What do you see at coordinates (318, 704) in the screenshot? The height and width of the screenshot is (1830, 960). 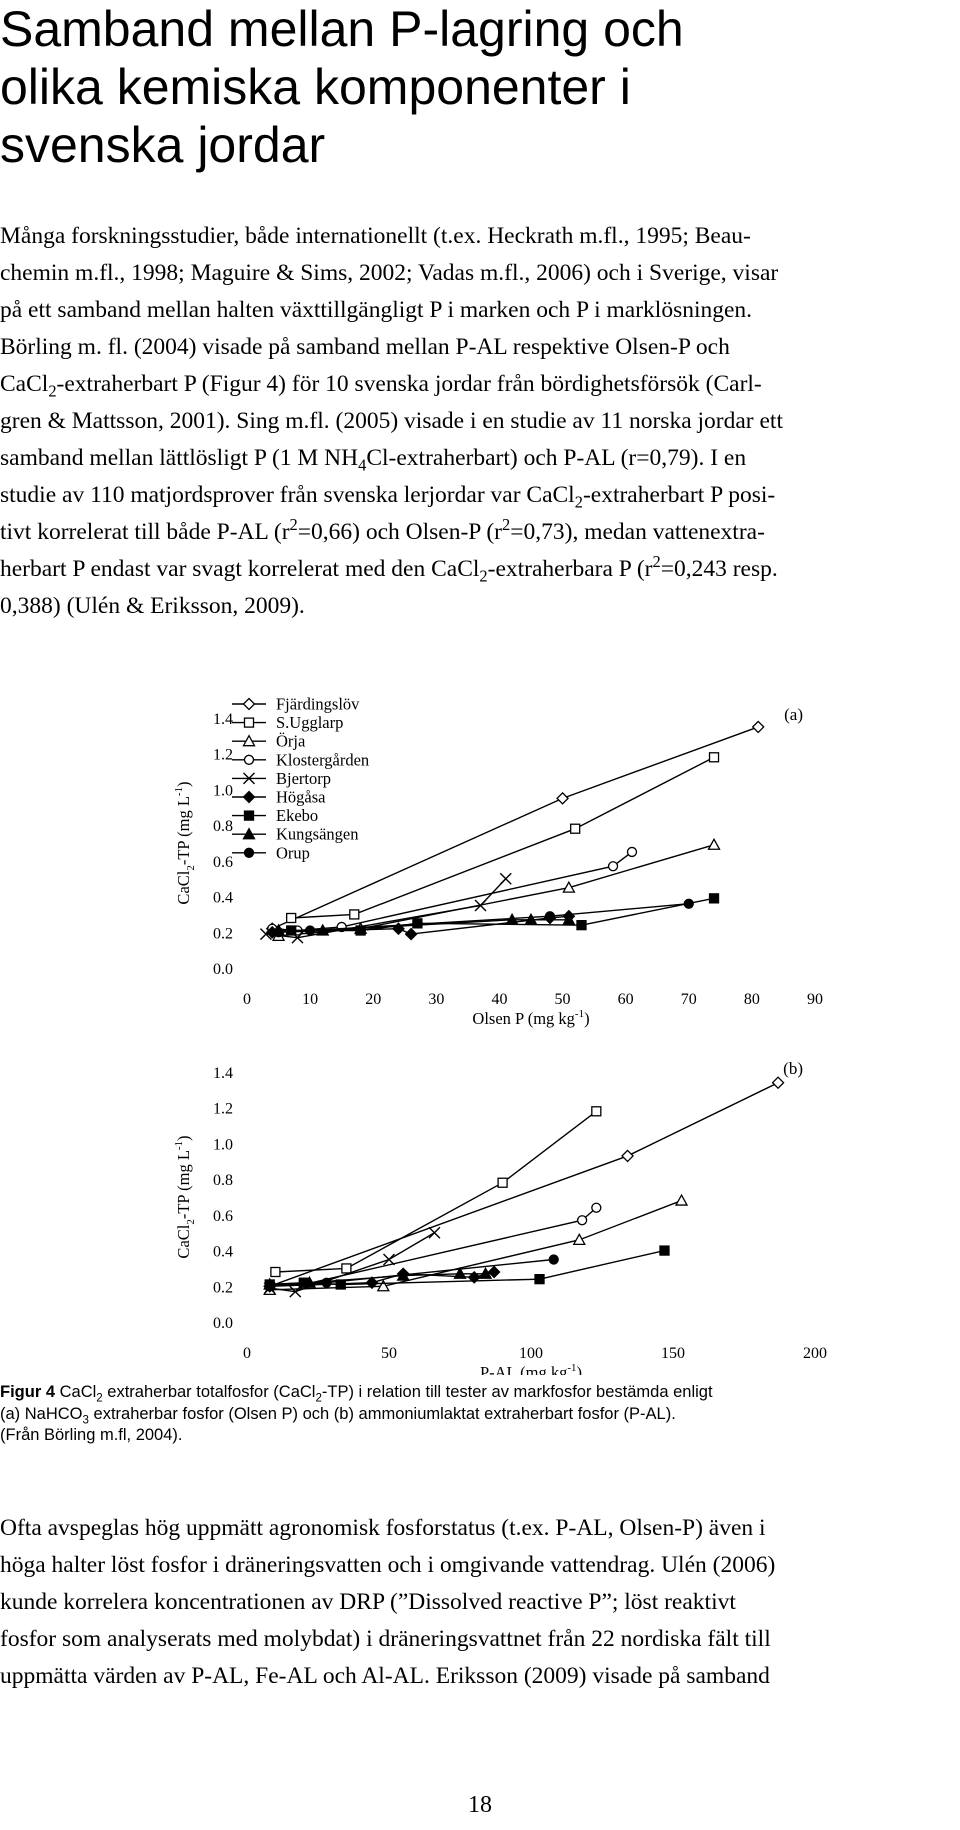 I see `legend-entry: Fjärdingslöv` at bounding box center [318, 704].